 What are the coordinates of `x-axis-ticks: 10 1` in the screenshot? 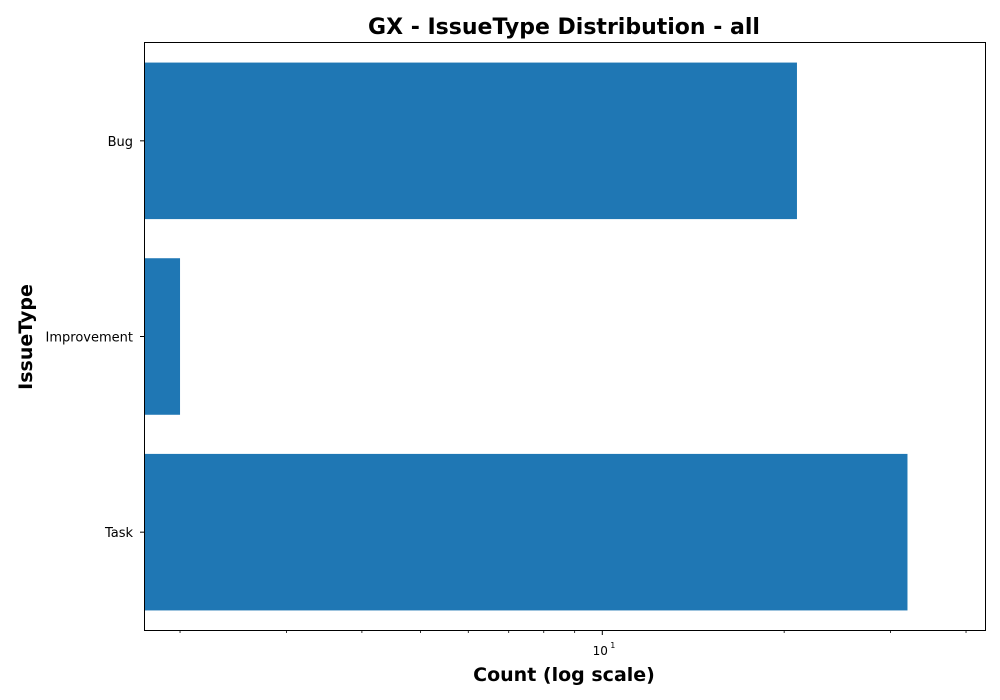 It's located at (573, 644).